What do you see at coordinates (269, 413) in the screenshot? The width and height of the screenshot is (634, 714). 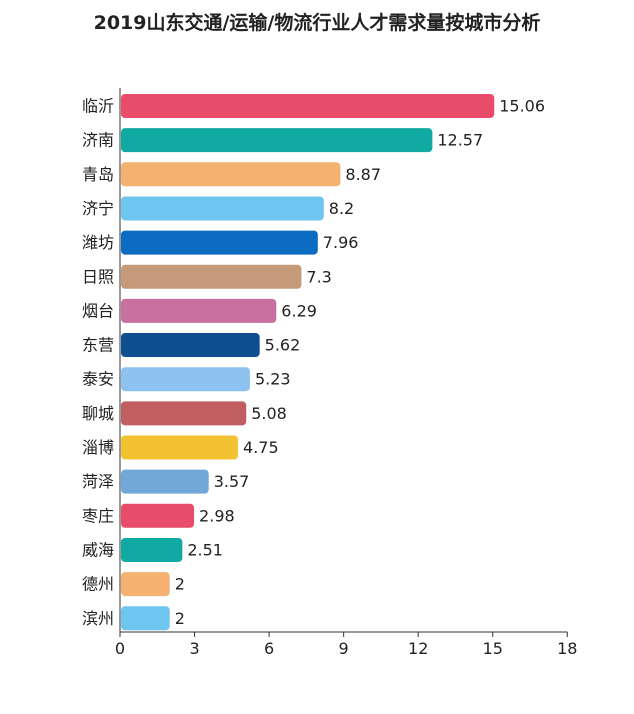 I see `value-label: 5.08` at bounding box center [269, 413].